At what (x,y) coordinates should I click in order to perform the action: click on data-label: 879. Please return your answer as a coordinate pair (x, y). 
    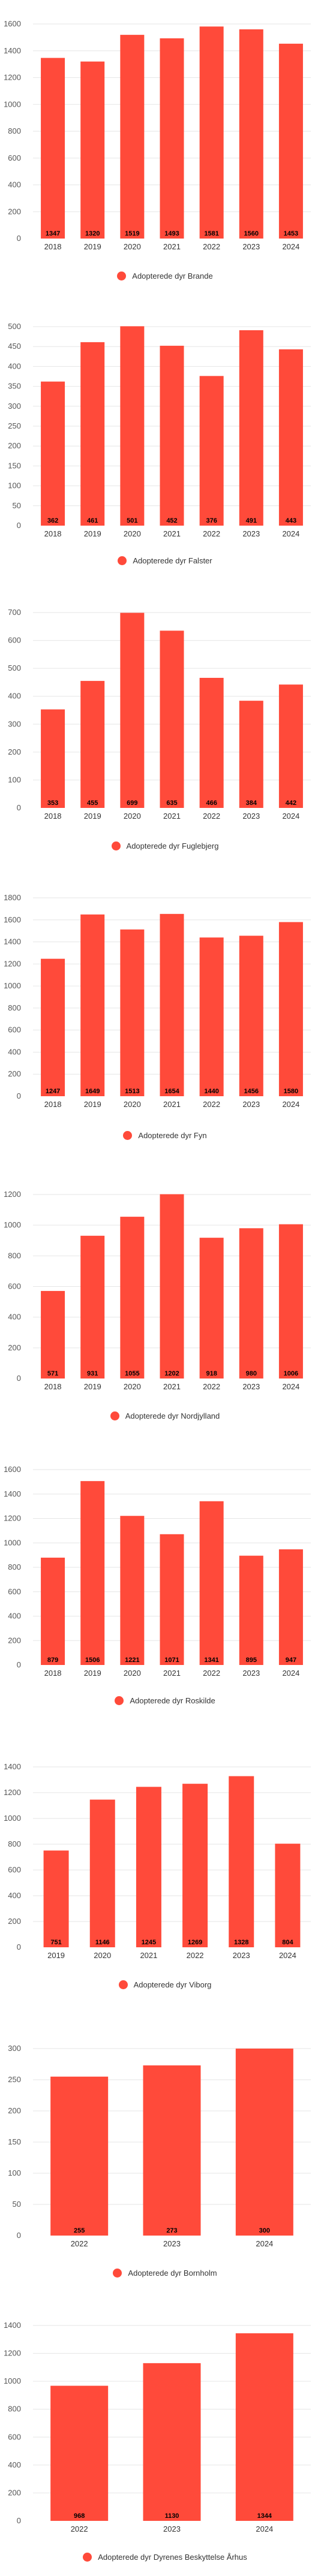
    Looking at the image, I should click on (52, 1660).